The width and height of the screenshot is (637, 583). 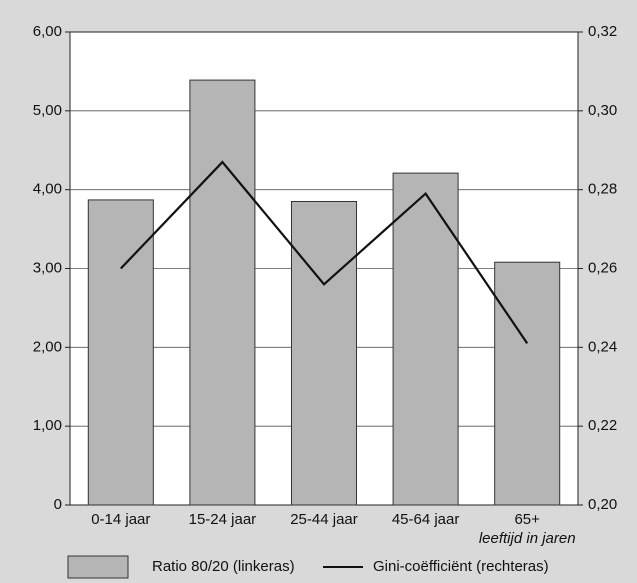 What do you see at coordinates (602, 189) in the screenshot?
I see `y2-tick-label: 0,28` at bounding box center [602, 189].